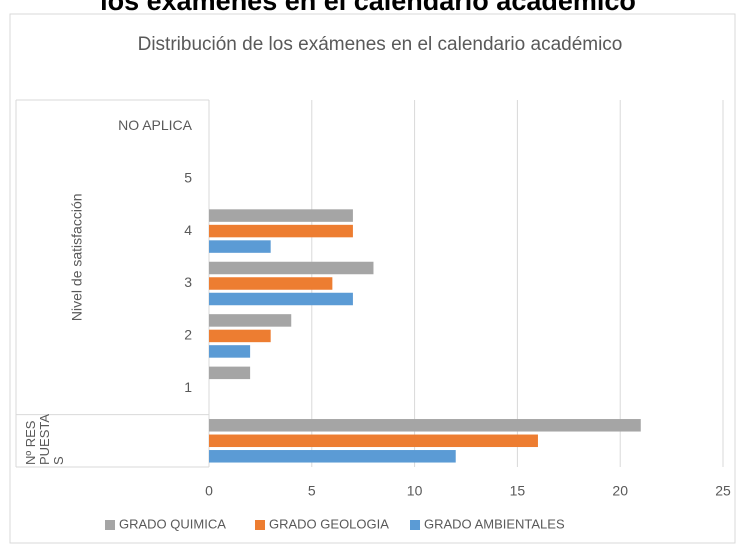  I want to click on y-tick-label: 3, so click(188, 282).